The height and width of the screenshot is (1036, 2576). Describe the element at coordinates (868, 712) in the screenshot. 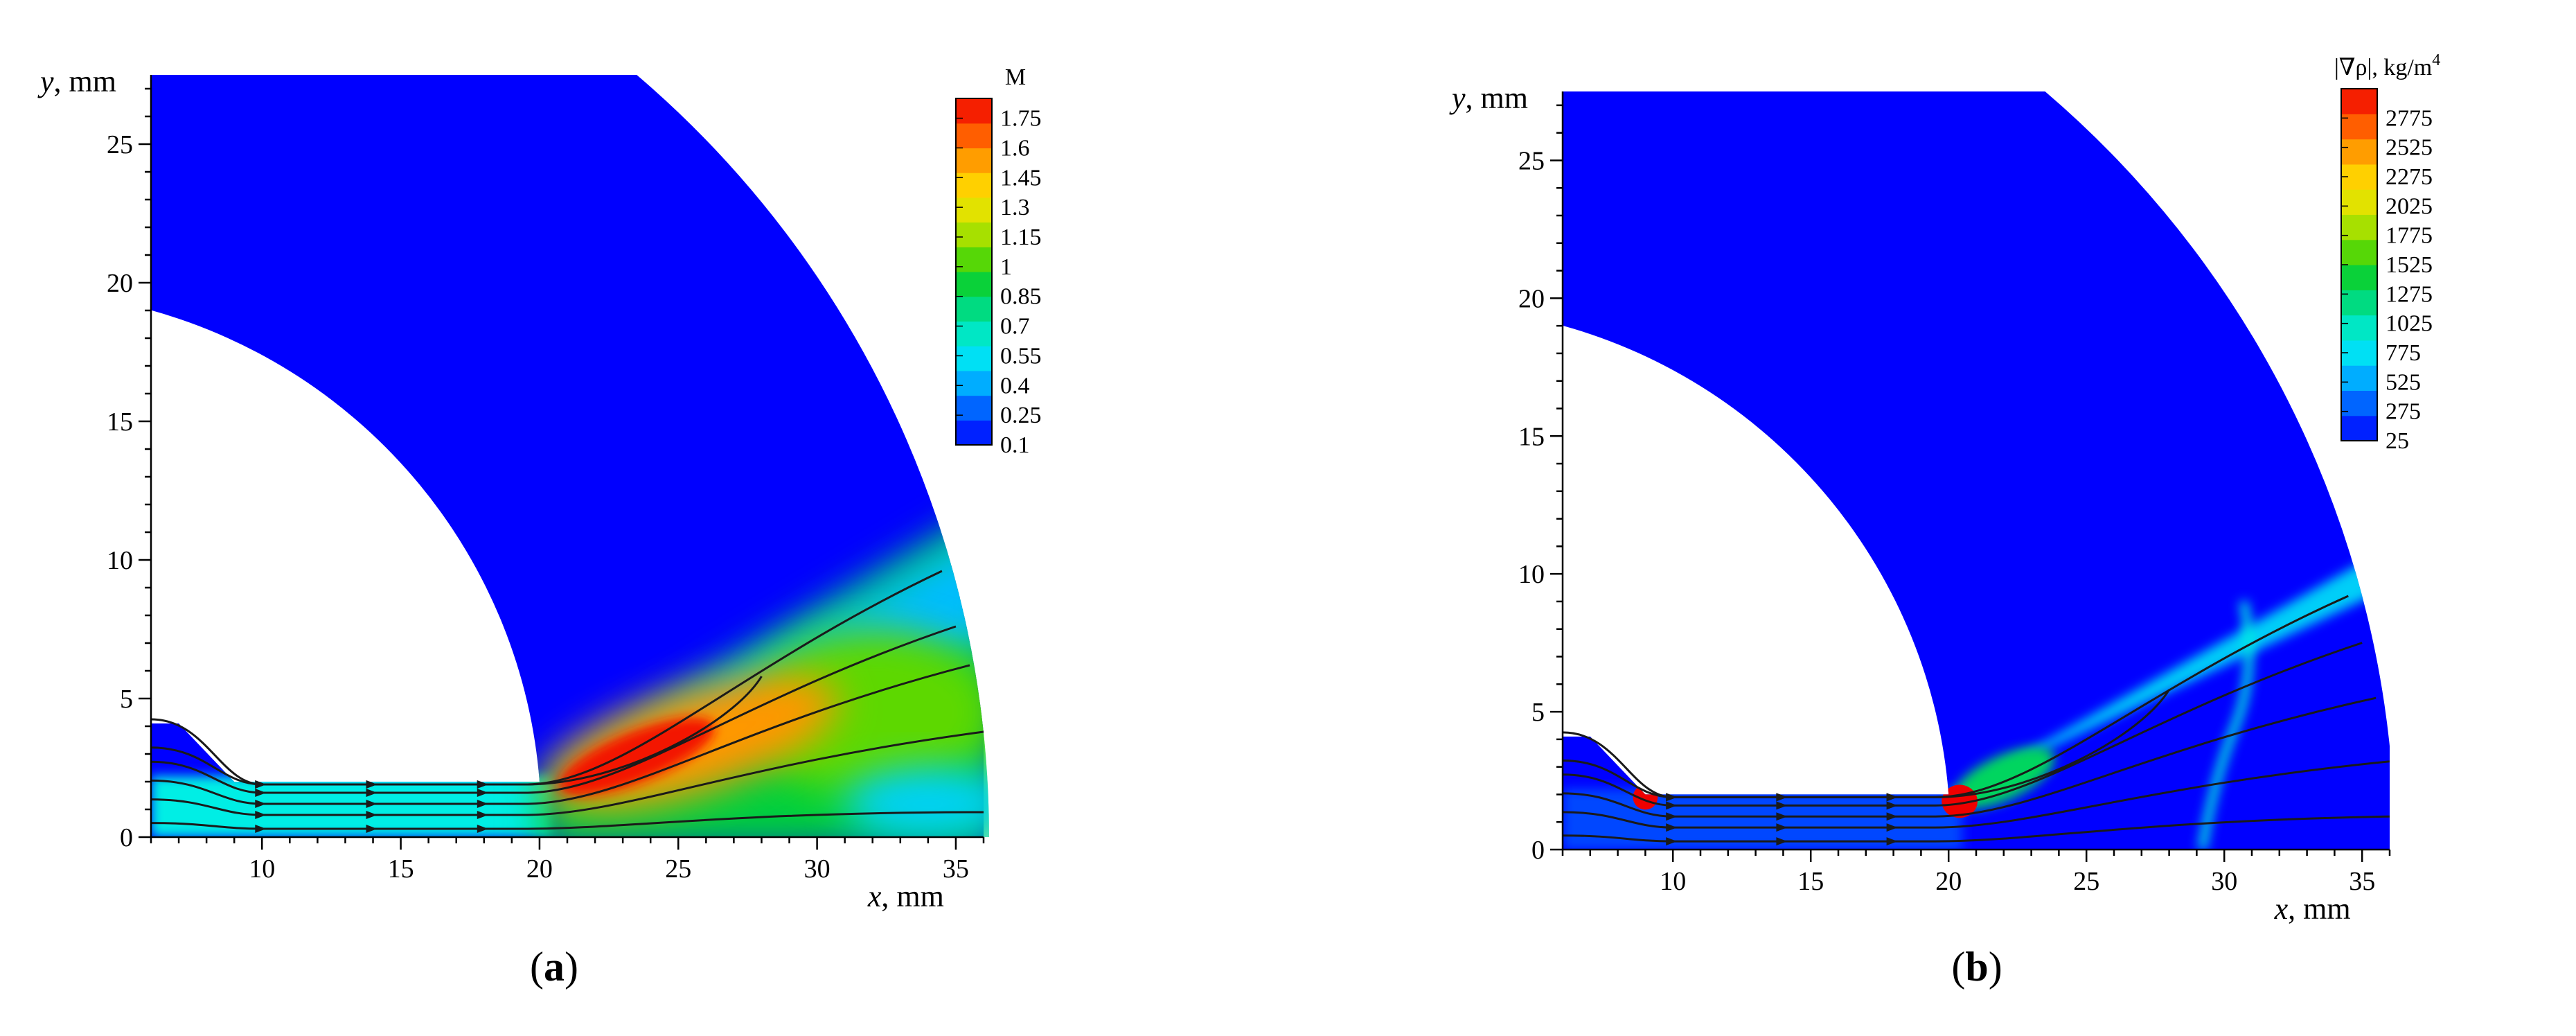

I see `outer-flow-blob` at that location.